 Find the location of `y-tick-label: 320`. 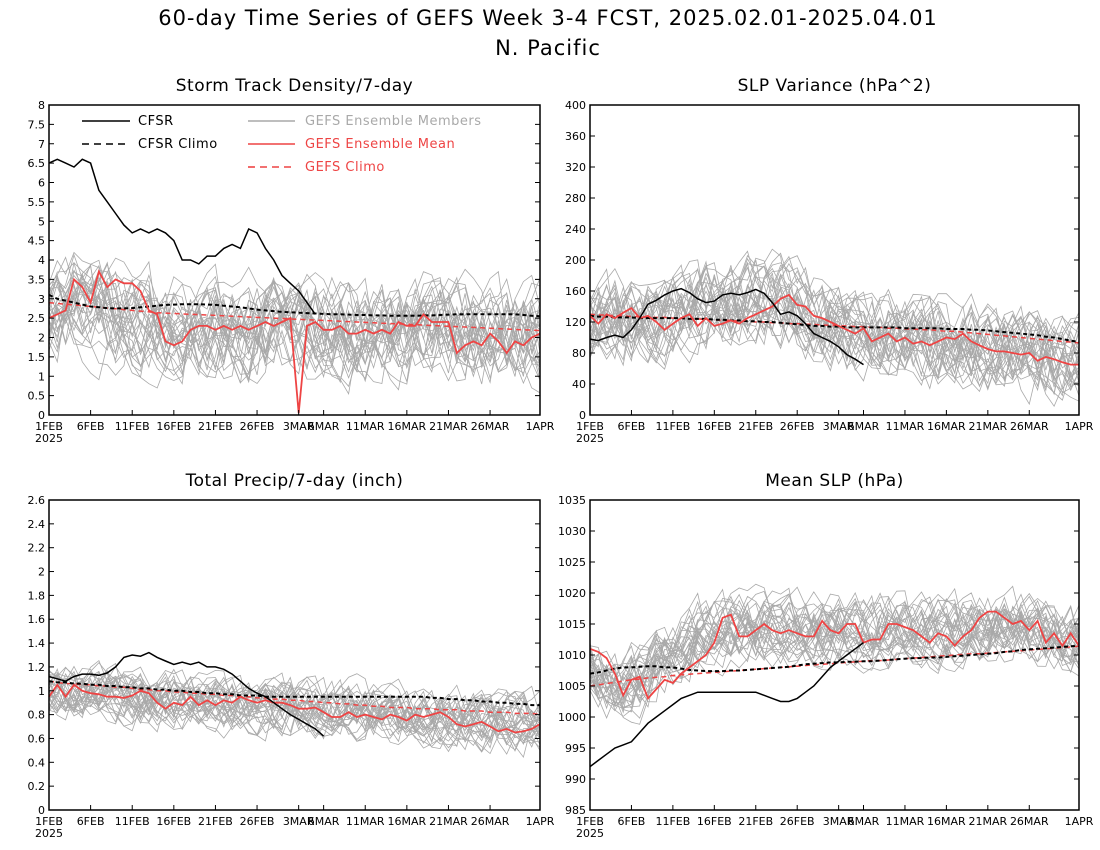

y-tick-label: 320 is located at coordinates (575, 167).